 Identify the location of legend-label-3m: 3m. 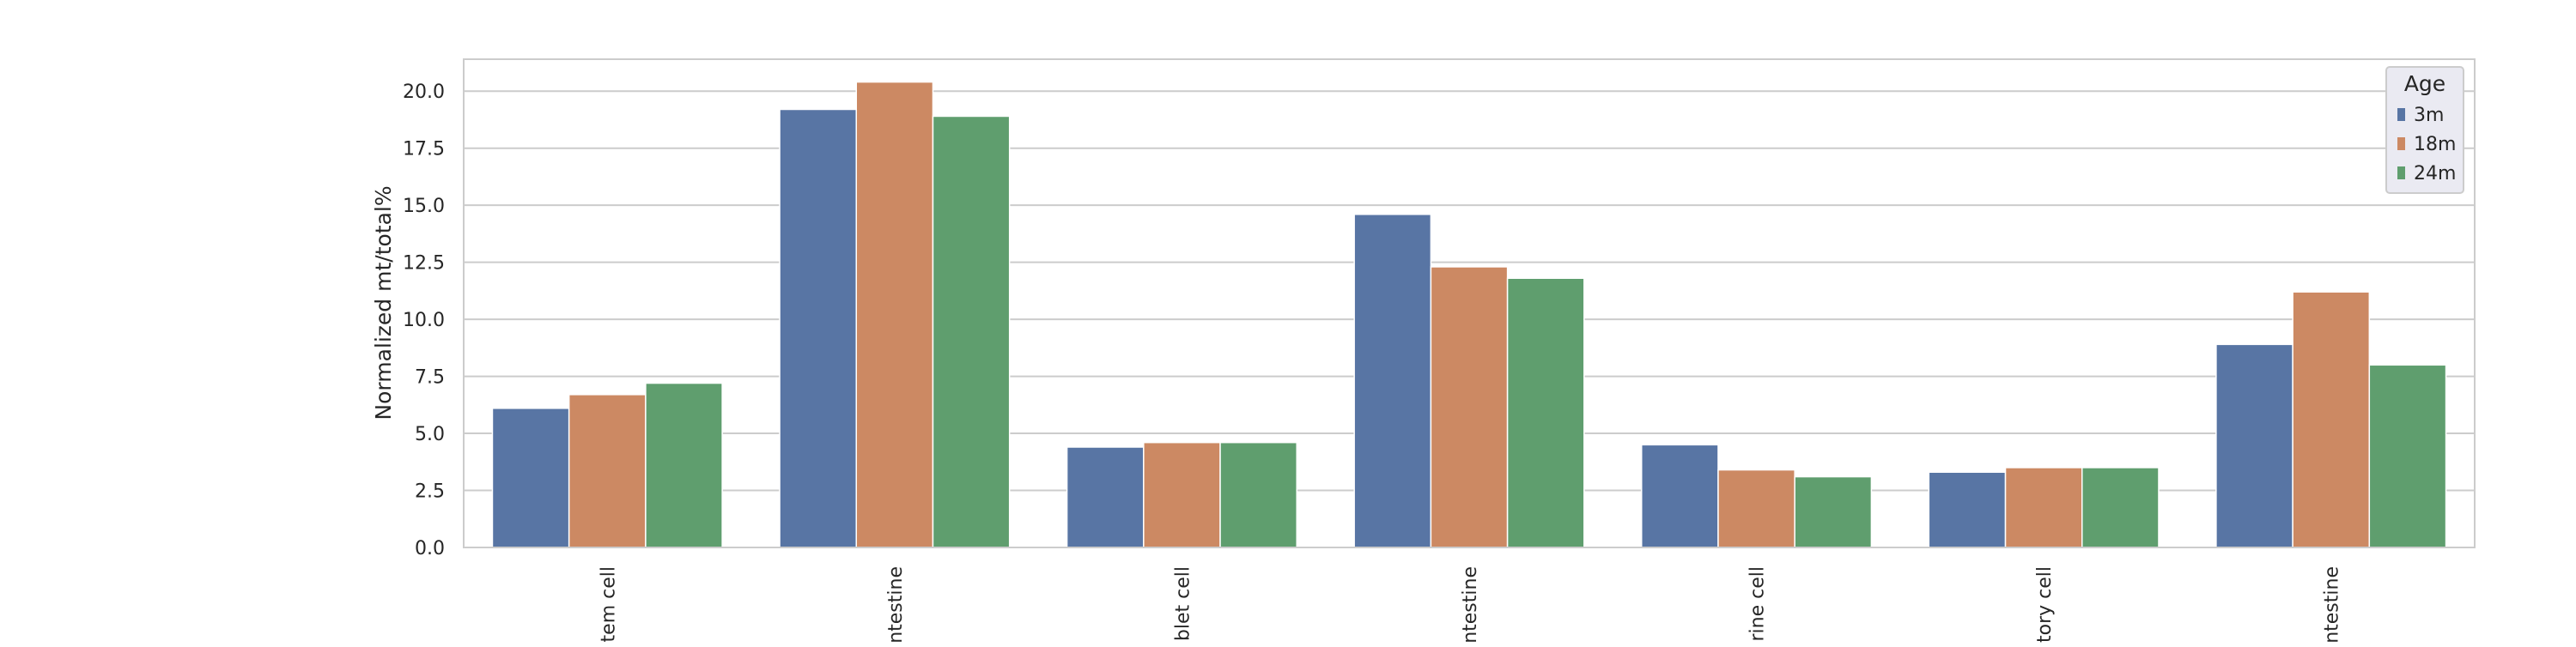
(2429, 116).